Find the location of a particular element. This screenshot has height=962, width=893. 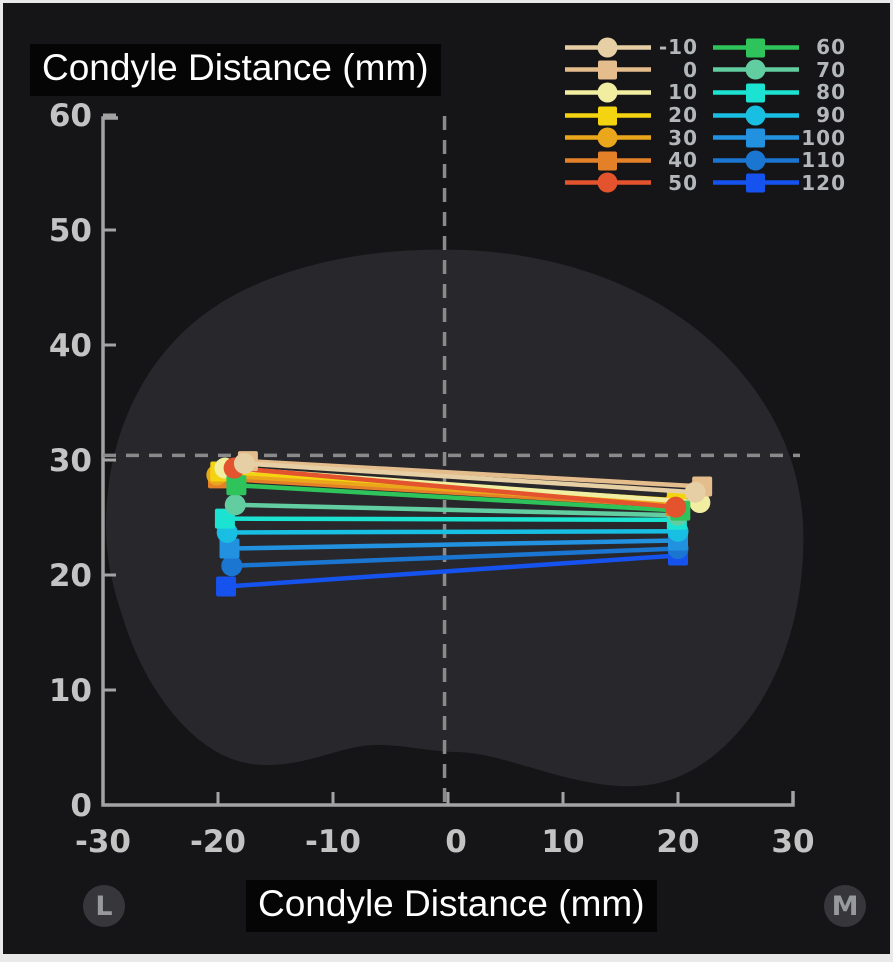

data-series is located at coordinates (459, 524).